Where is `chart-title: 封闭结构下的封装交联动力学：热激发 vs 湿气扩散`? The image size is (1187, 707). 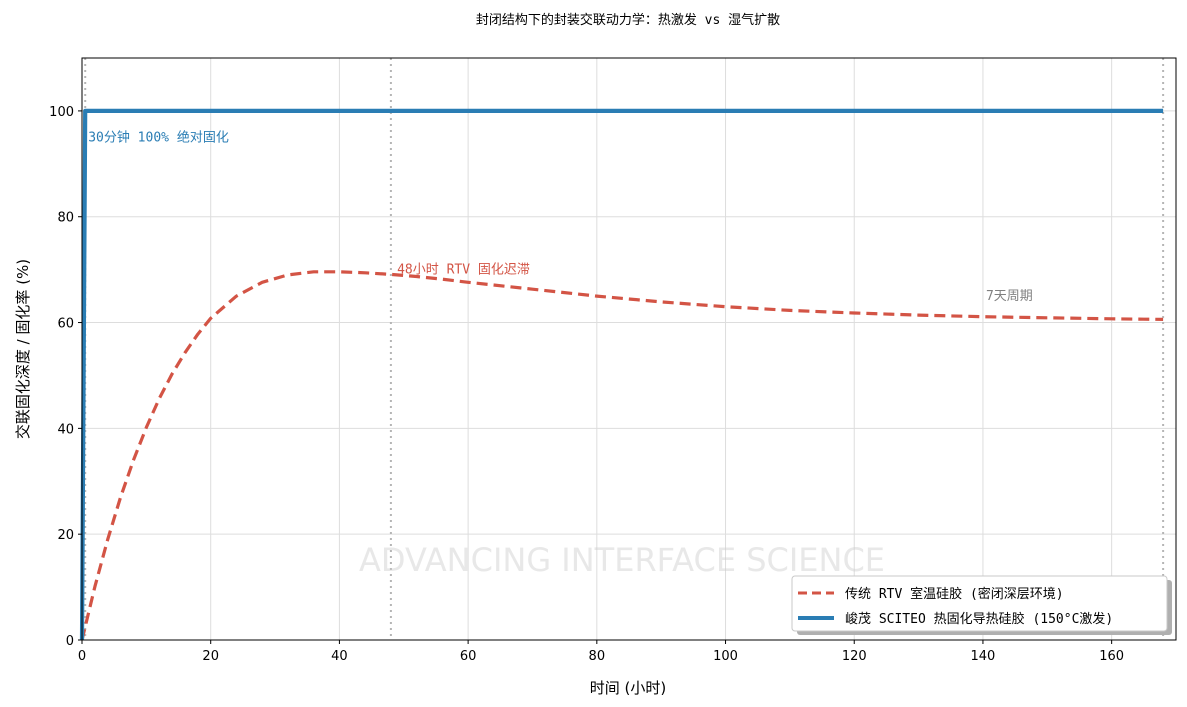 chart-title: 封闭结构下的封装交联动力学：热激发 vs 湿气扩散 is located at coordinates (628, 20).